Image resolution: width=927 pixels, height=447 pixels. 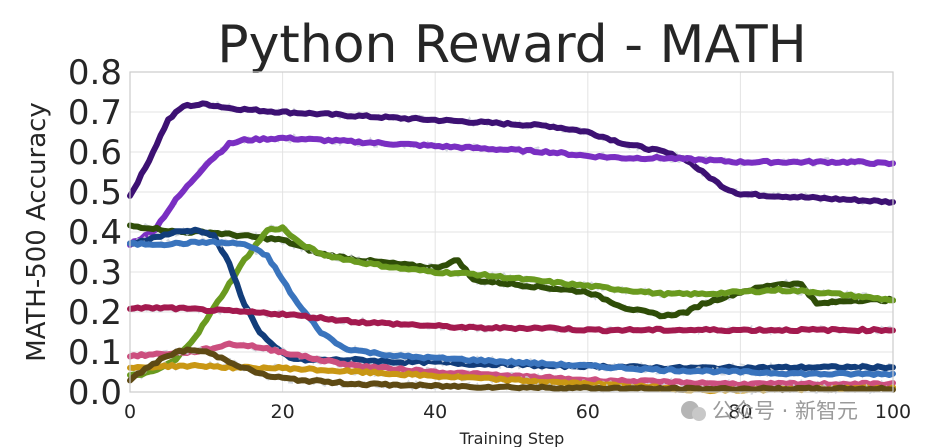 I want to click on series-line-crimson, so click(x=511, y=319).